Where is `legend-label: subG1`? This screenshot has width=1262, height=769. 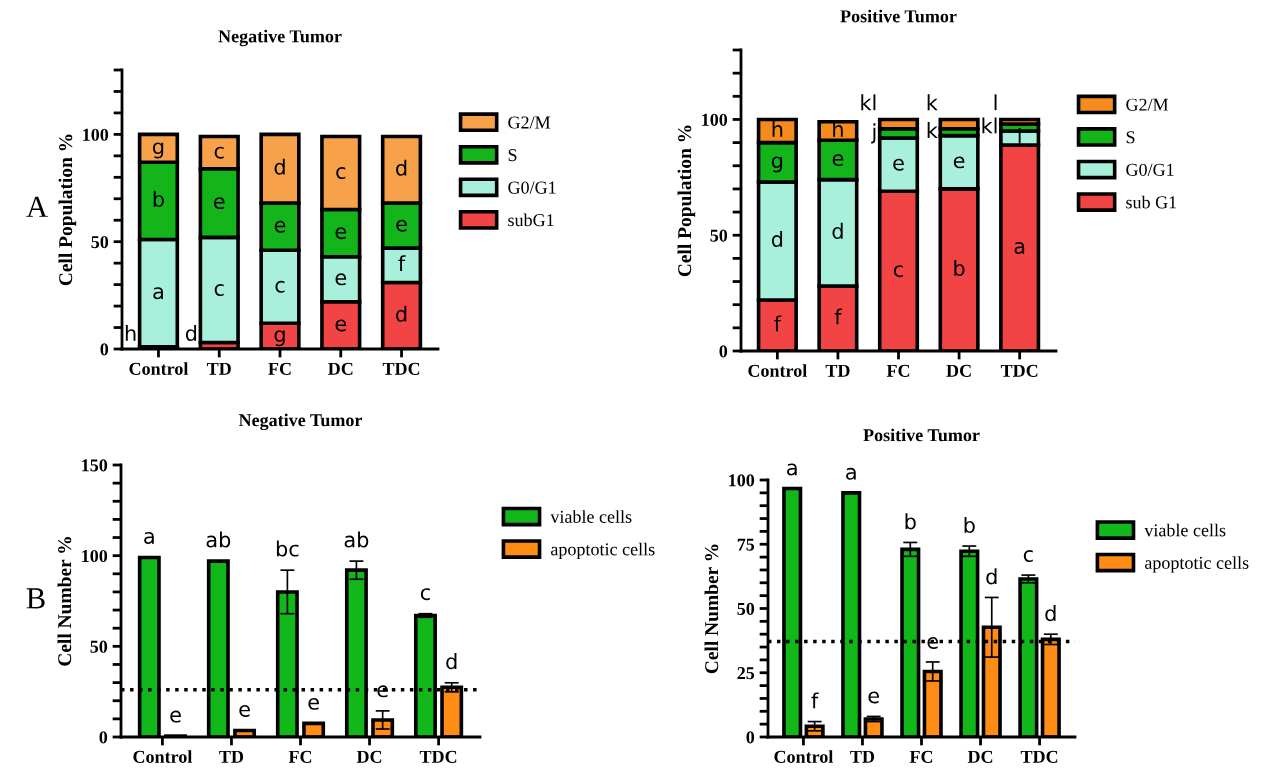
legend-label: subG1 is located at coordinates (531, 220).